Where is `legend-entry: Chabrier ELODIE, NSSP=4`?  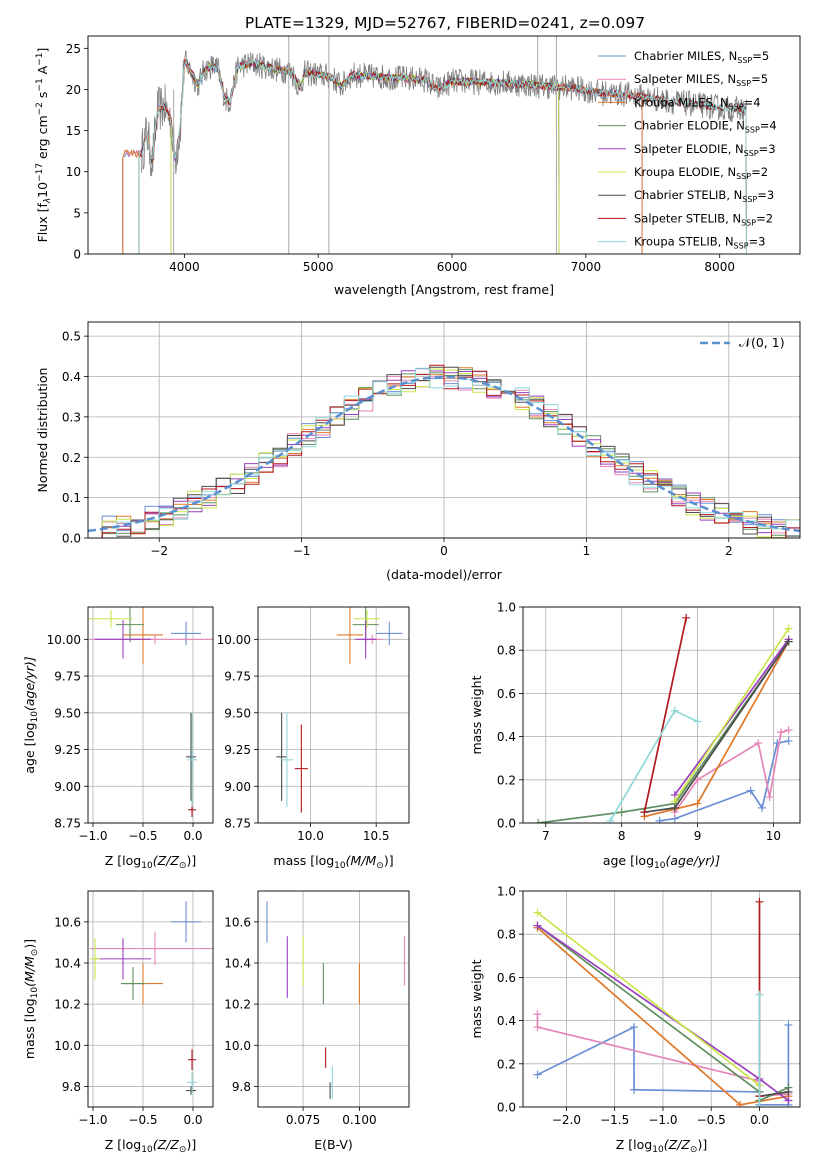
legend-entry: Chabrier ELODIE, NSSP=4 is located at coordinates (705, 127).